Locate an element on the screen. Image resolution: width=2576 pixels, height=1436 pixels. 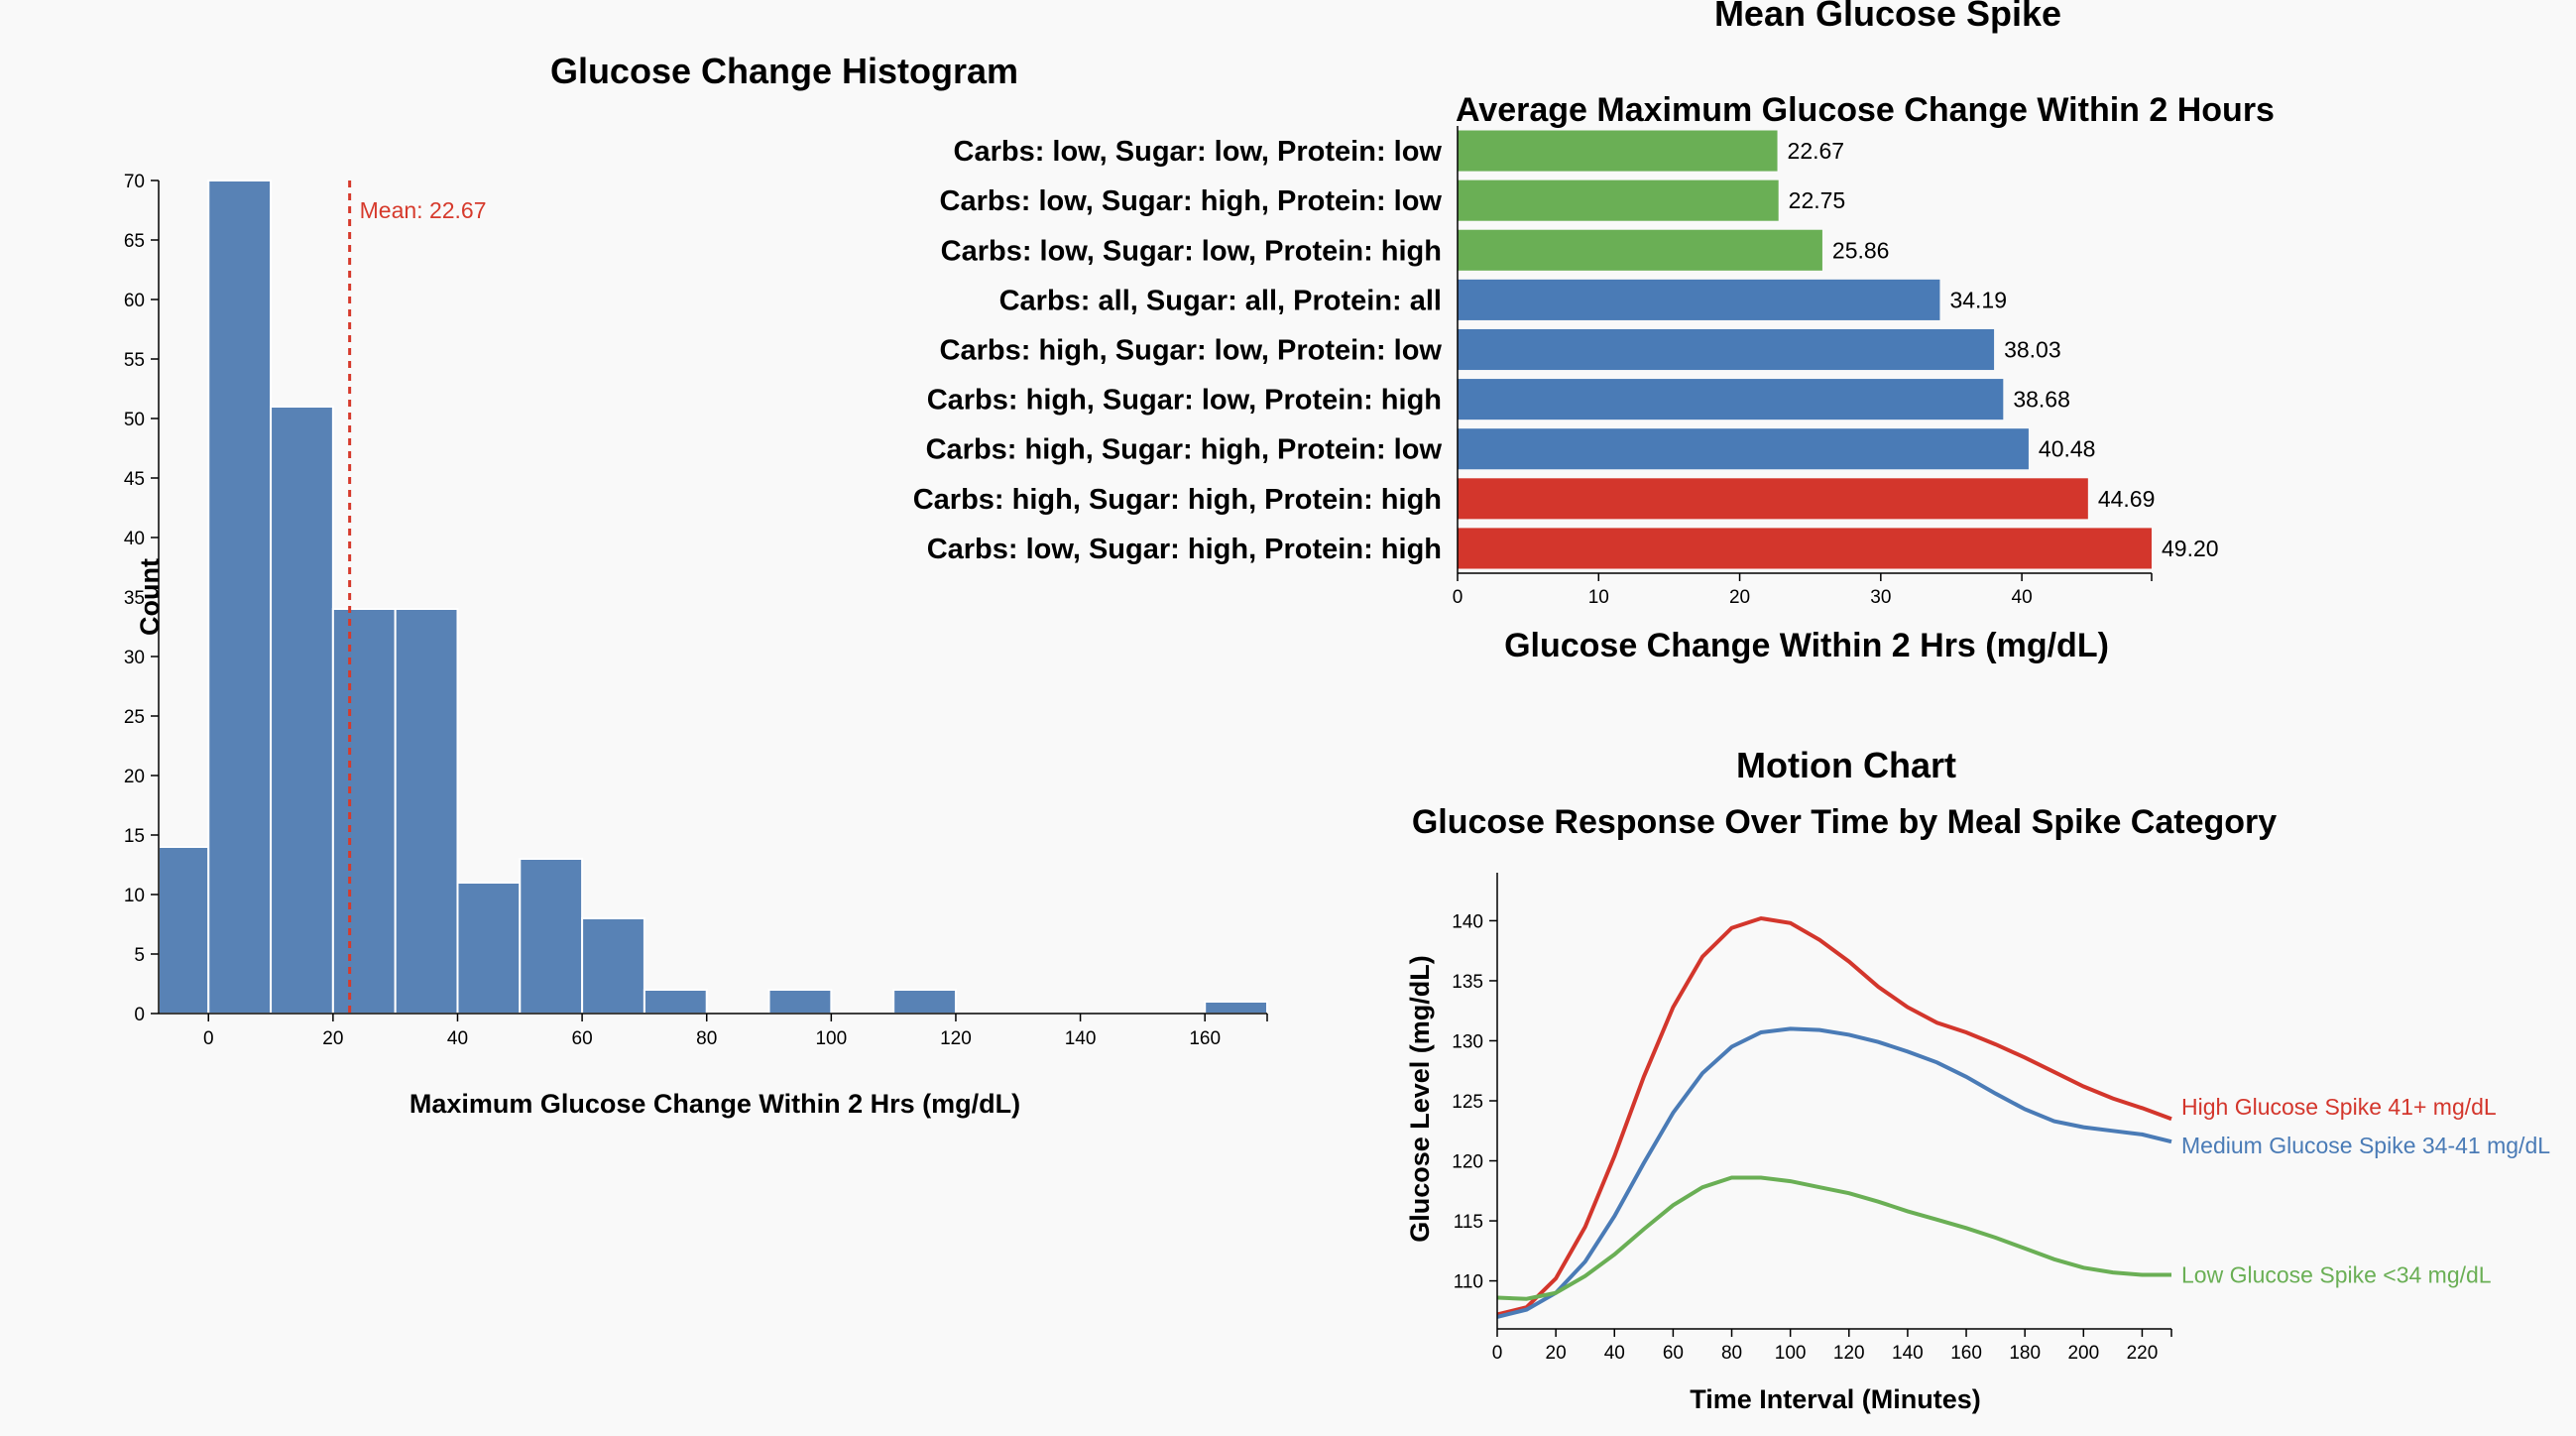
mean-spike-x-label: Glucose Change Within 2 Hrs (mg/dL) is located at coordinates (1807, 646).